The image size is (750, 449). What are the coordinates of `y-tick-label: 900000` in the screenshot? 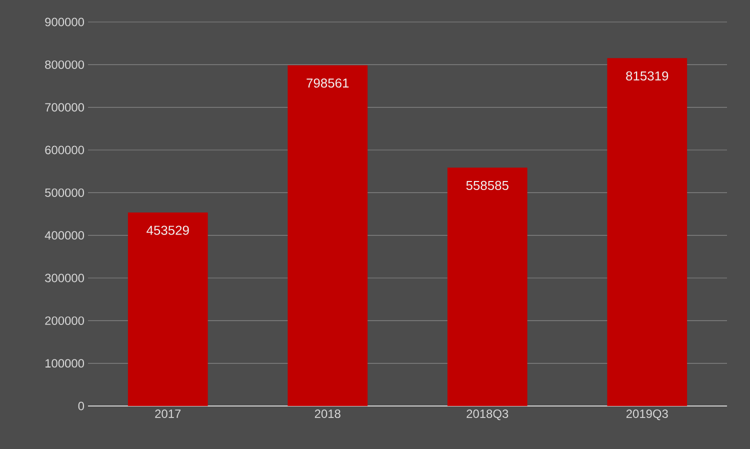 It's located at (64, 22).